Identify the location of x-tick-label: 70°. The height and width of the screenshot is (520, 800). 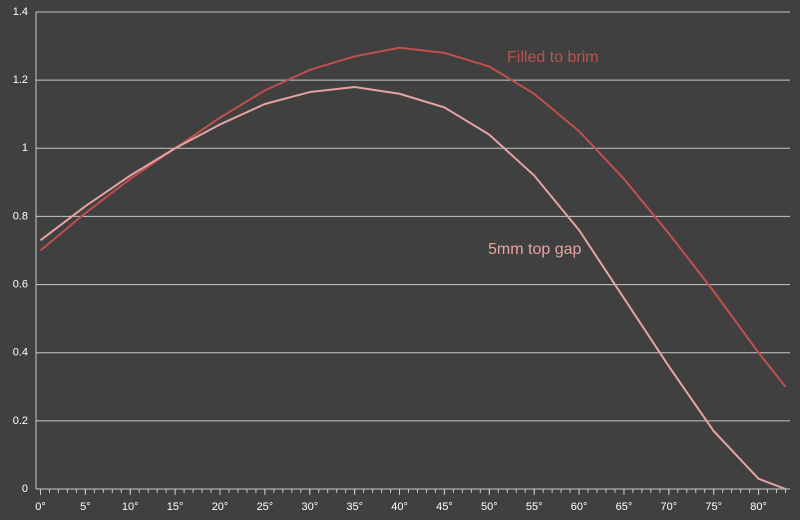
(669, 507).